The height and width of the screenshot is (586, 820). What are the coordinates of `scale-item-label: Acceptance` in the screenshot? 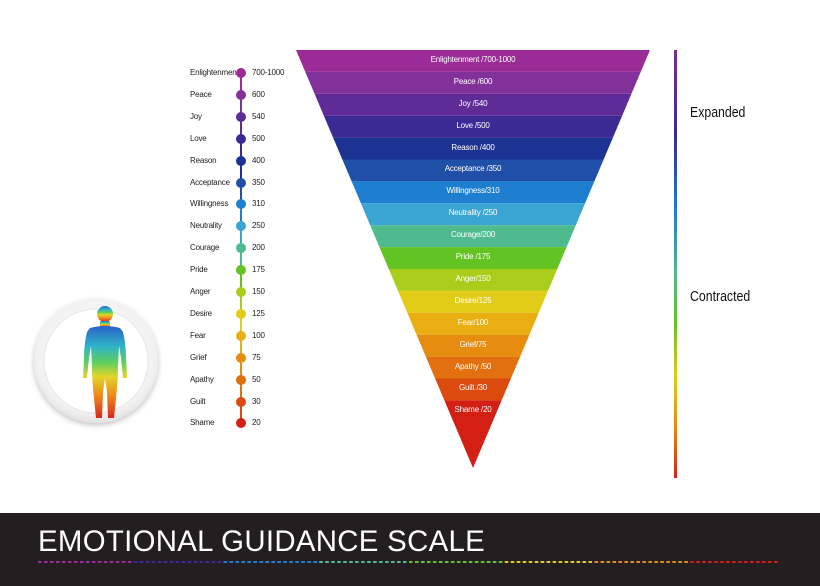 It's located at (210, 182).